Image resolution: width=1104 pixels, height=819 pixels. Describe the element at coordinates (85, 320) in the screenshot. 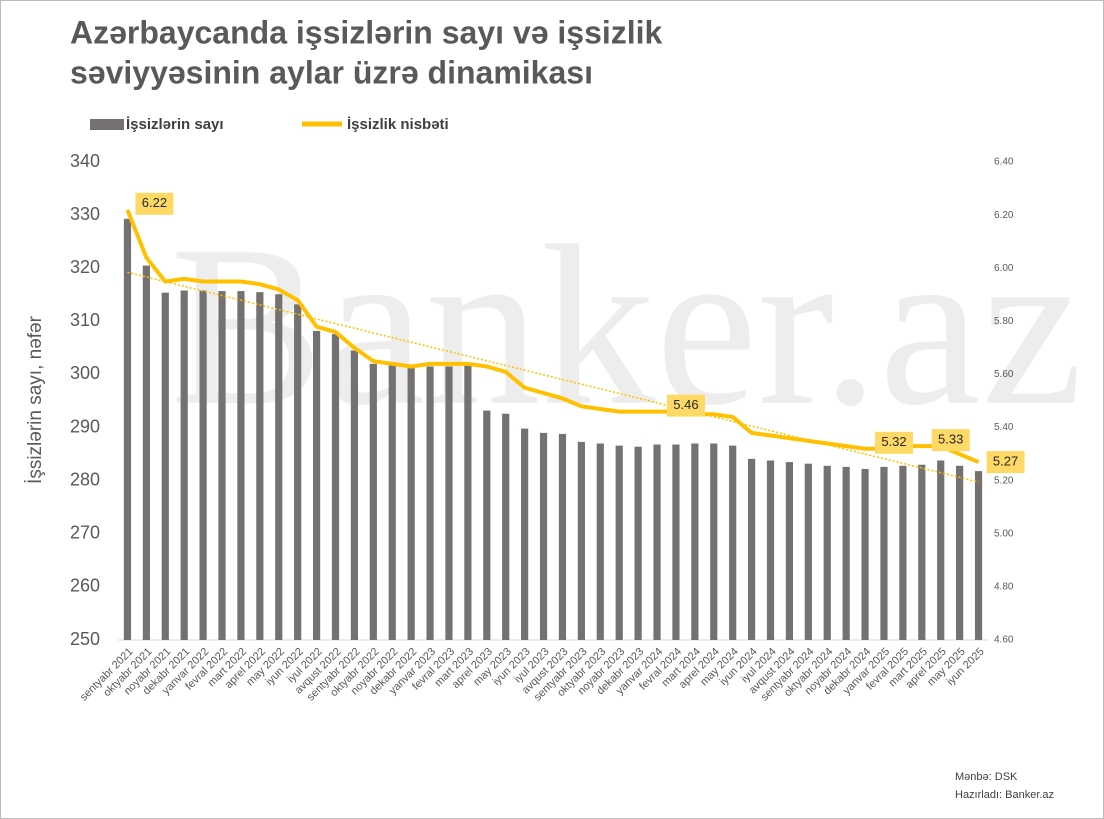

I see `y-tick-label: 310` at that location.